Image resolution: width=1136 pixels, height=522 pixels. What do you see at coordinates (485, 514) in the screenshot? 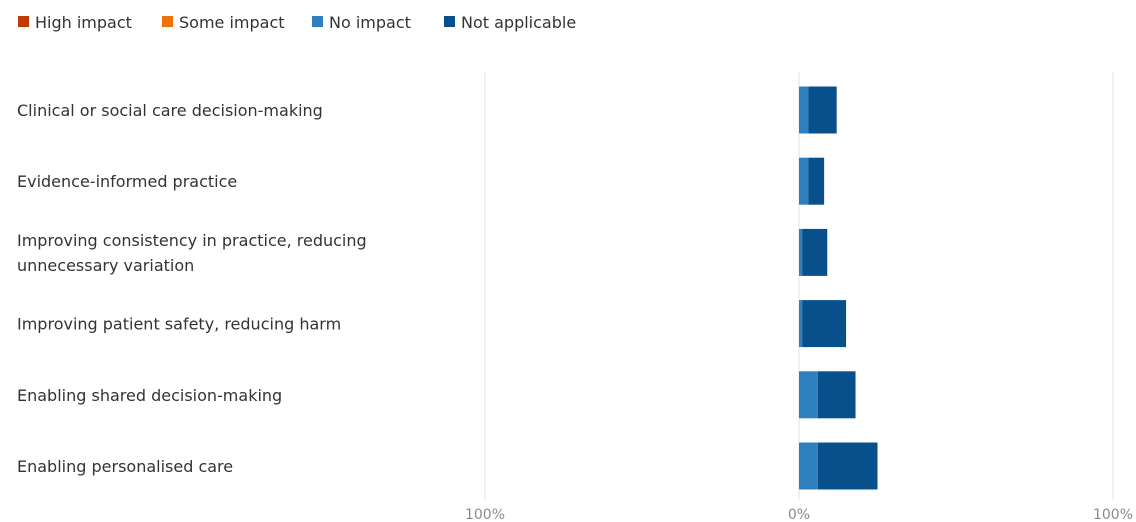
I see `tick-label-left: 100%` at bounding box center [485, 514].